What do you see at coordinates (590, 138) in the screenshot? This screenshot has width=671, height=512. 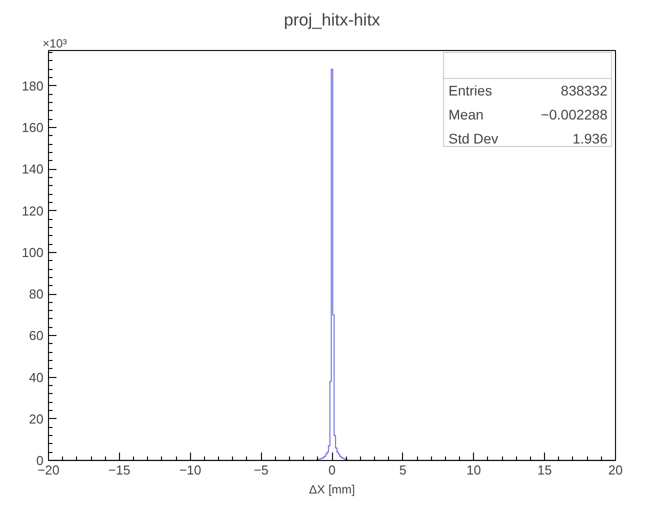 I see `annotation: 1.936` at bounding box center [590, 138].